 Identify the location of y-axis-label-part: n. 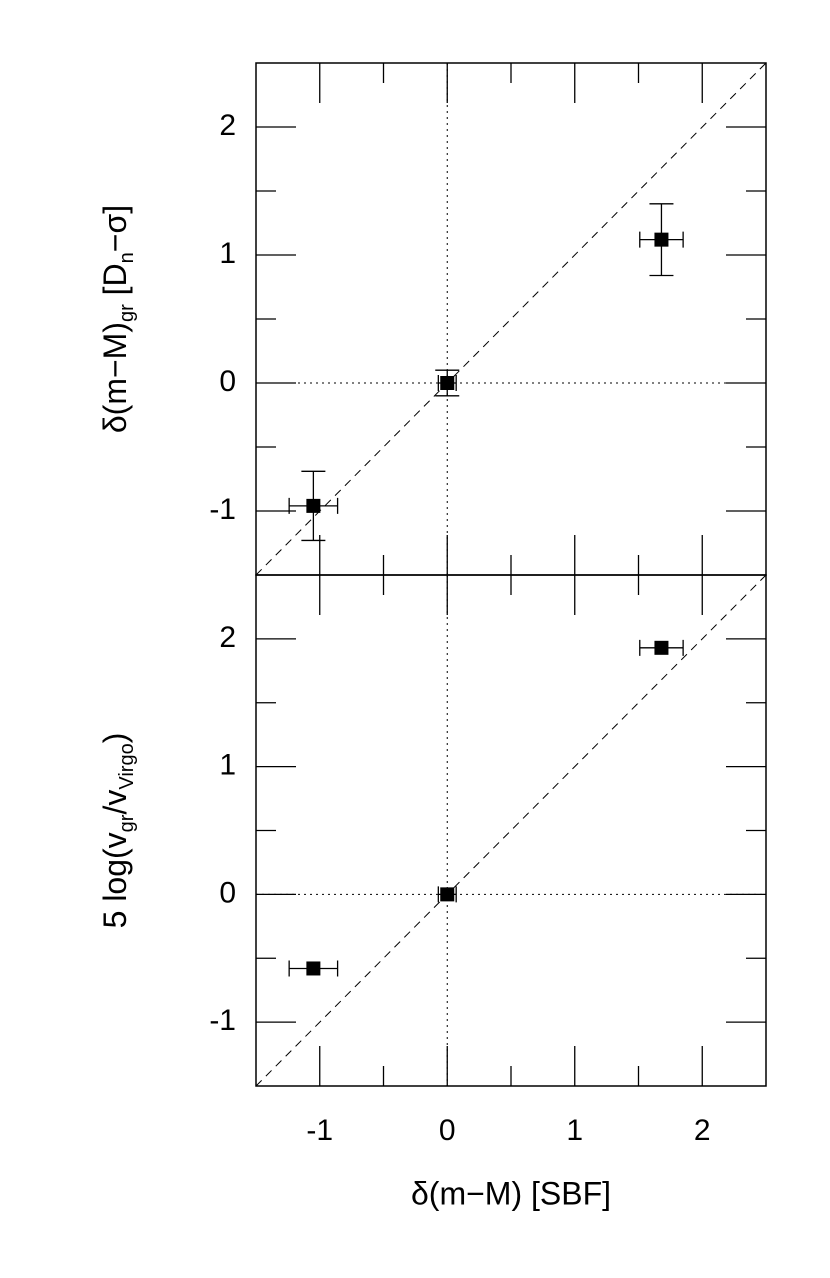
(127, 257).